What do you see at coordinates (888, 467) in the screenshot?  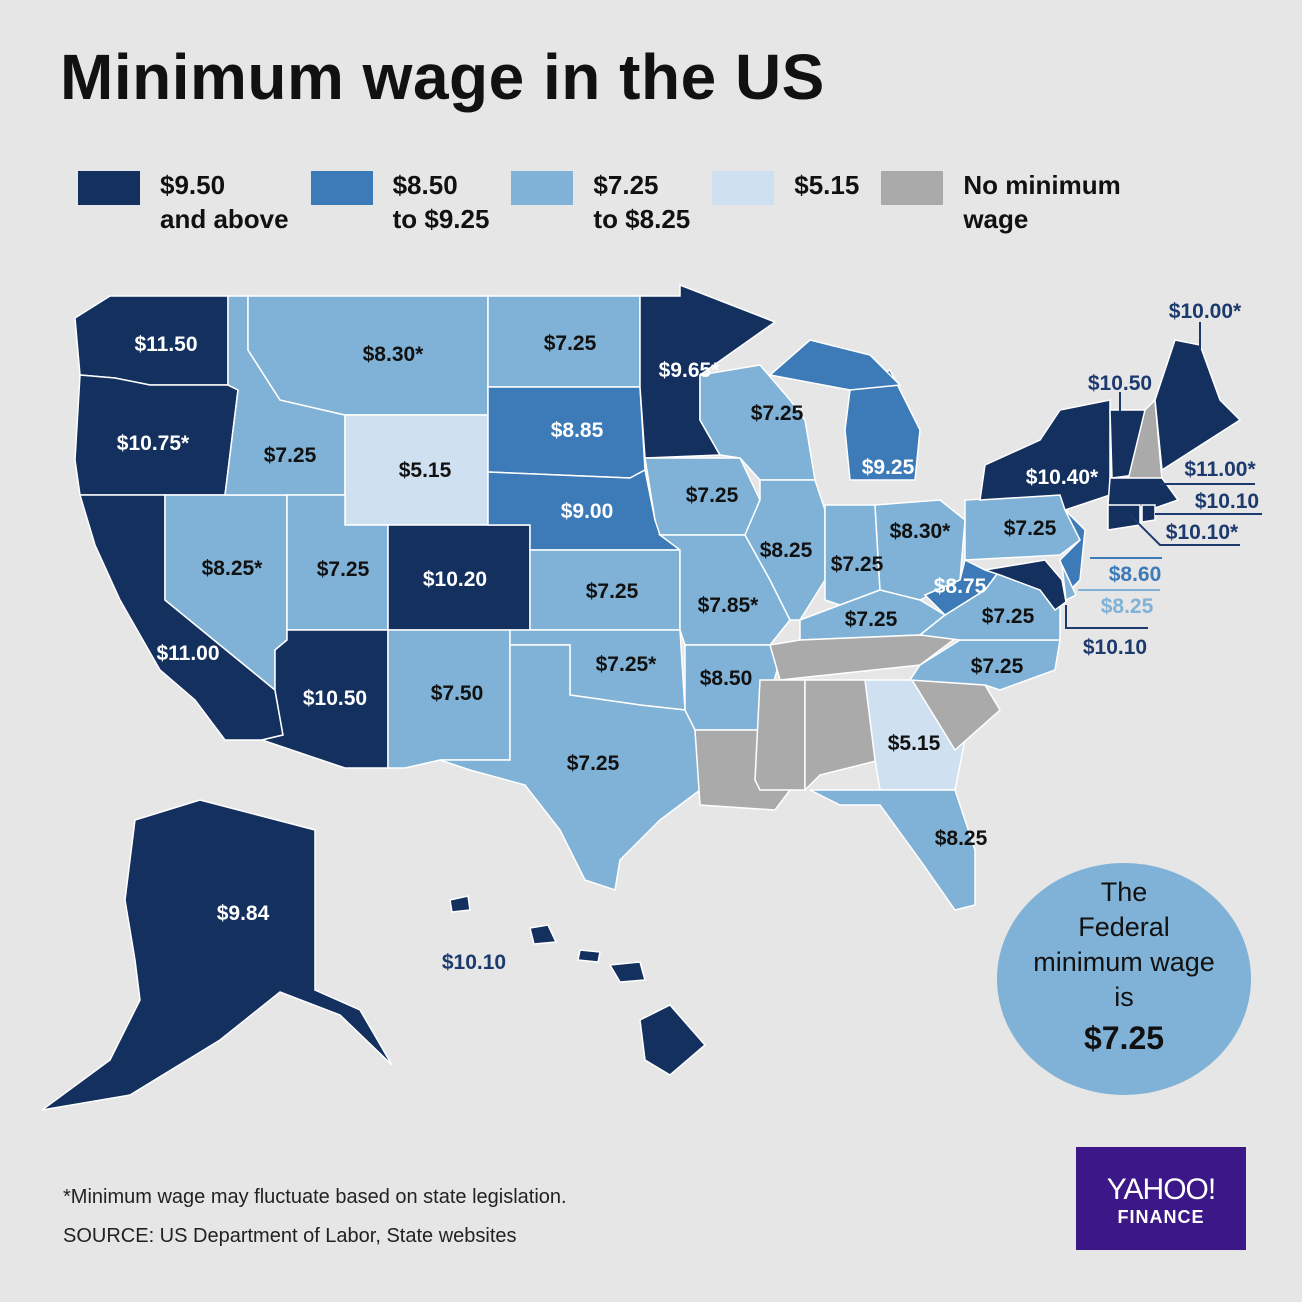 I see `wage-label-mi: $9.25` at bounding box center [888, 467].